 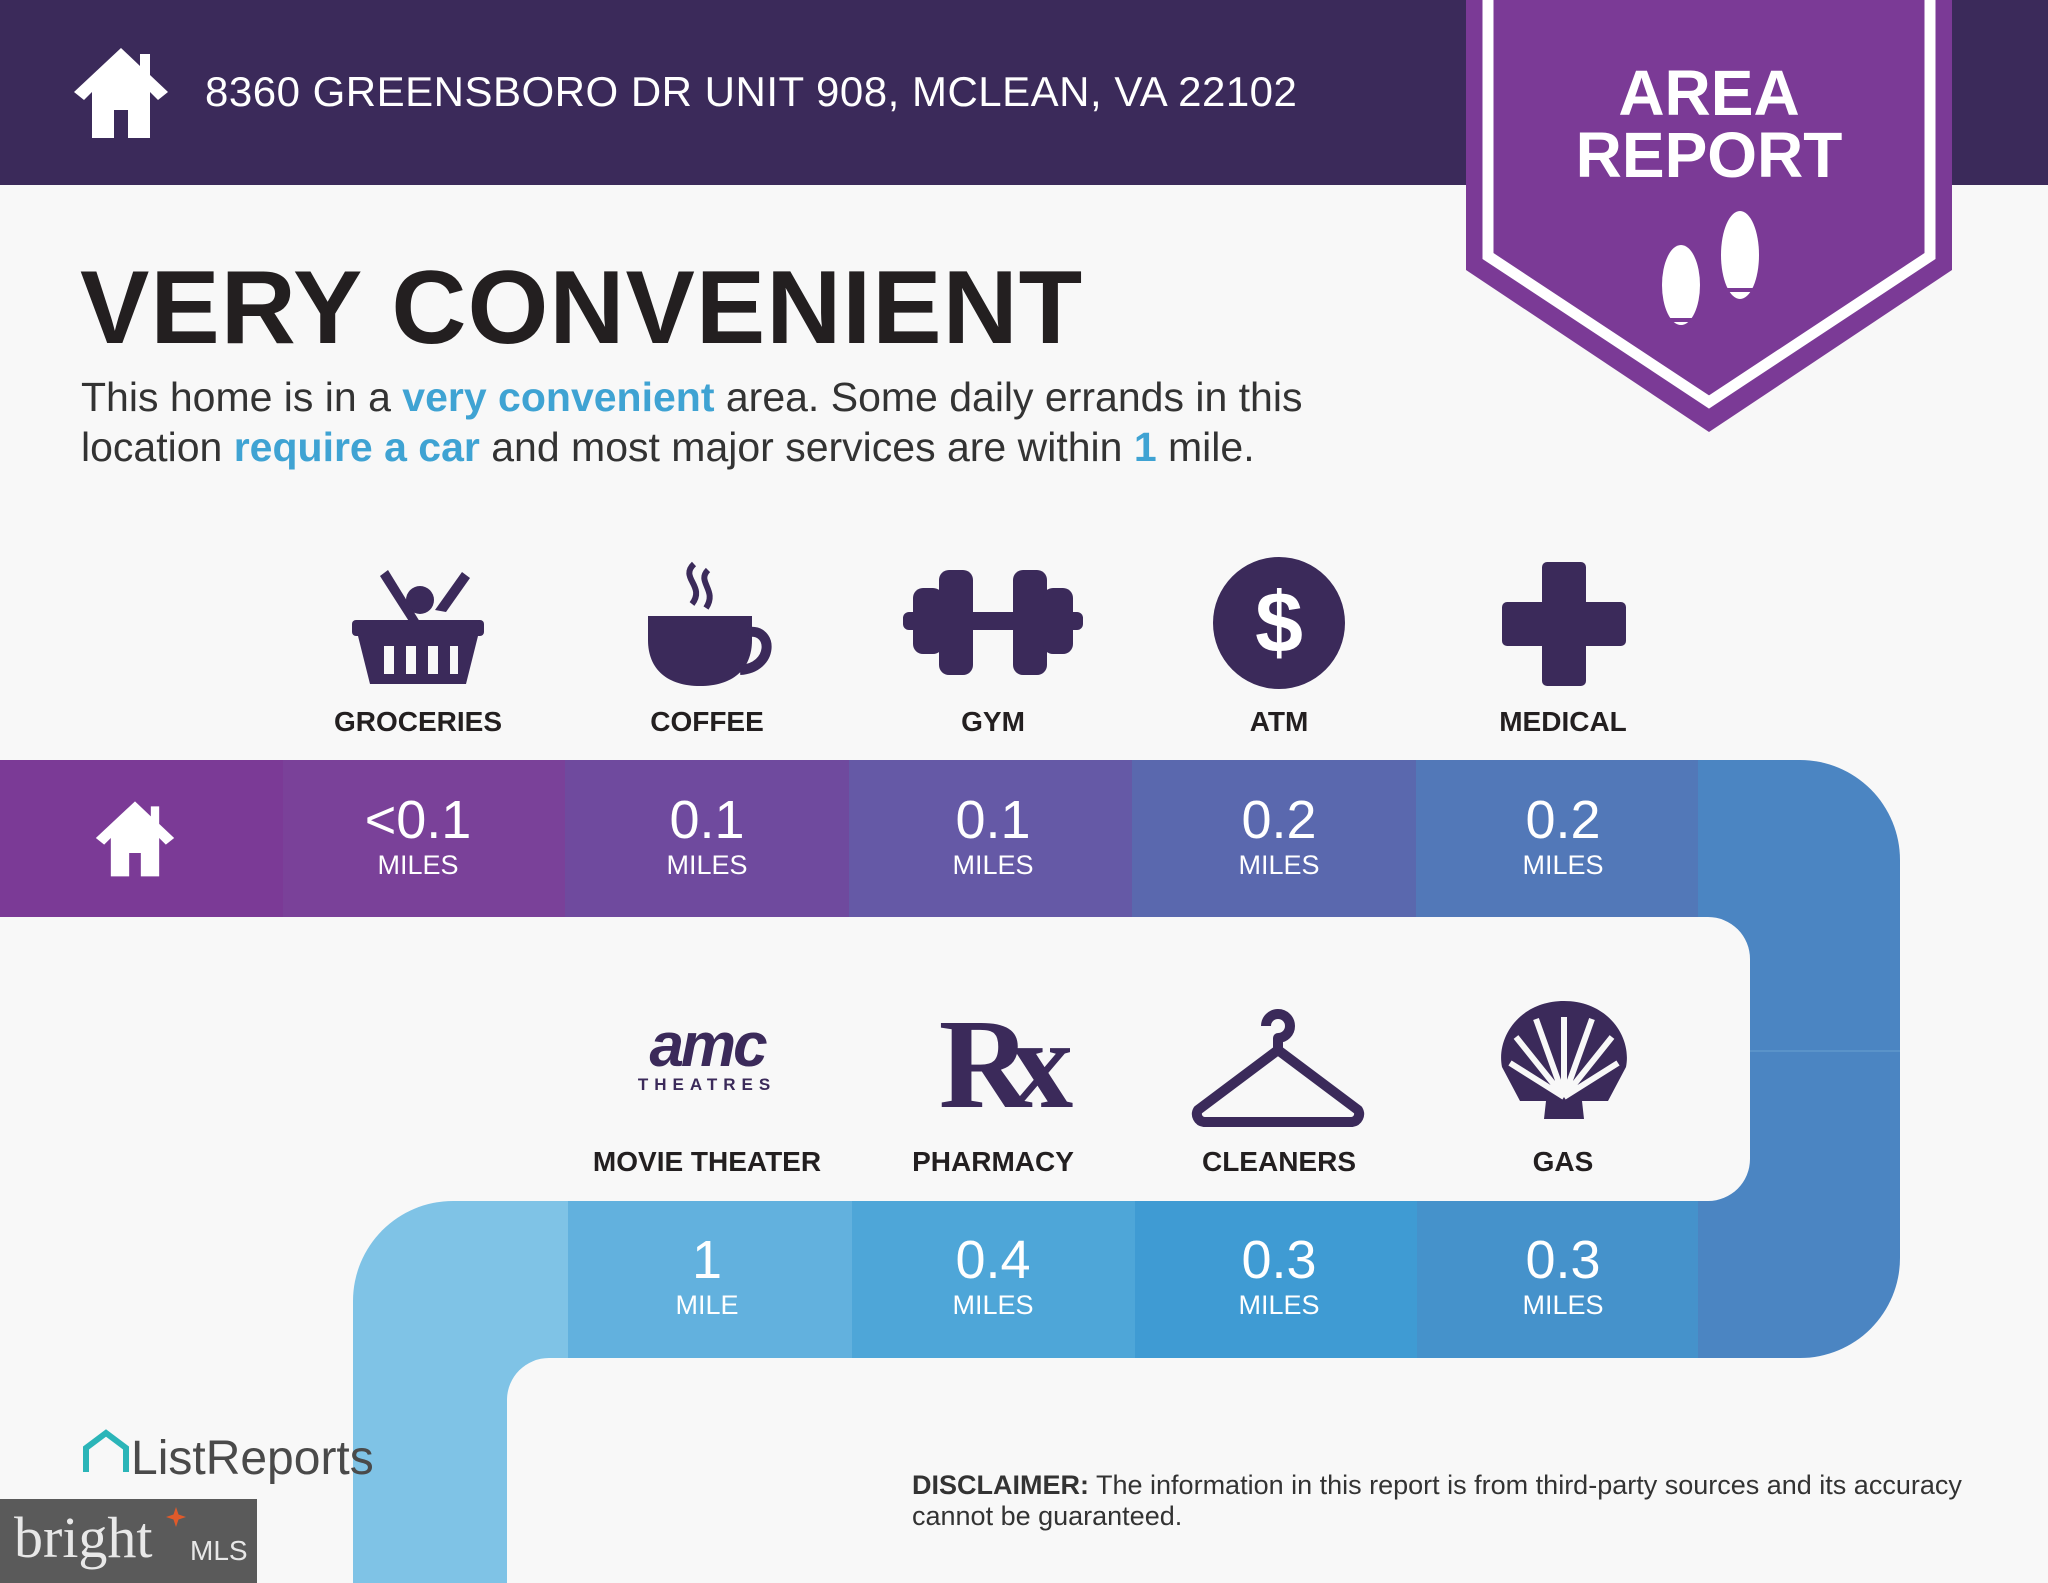 I want to click on listreports-house-icon, so click(x=106, y=1450).